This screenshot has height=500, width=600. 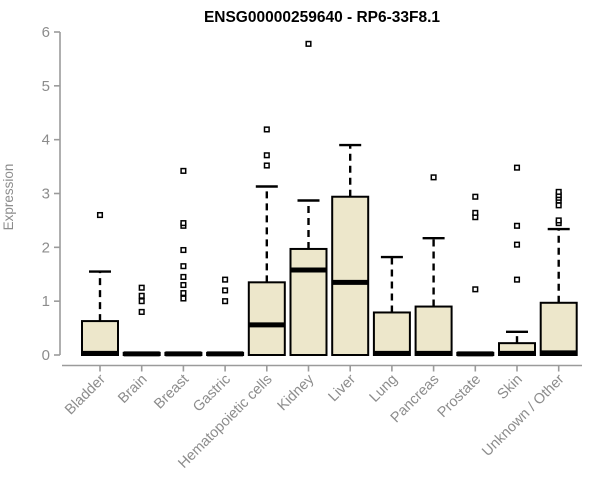 I want to click on y-tick-label: 5, so click(x=46, y=86).